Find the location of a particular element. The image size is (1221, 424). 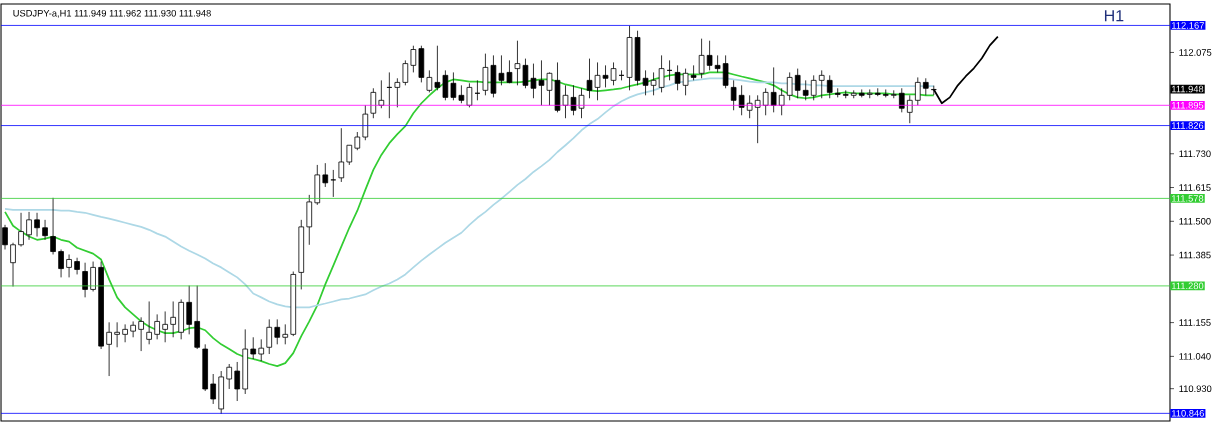

ref-line-label: 111.280 is located at coordinates (1188, 286).